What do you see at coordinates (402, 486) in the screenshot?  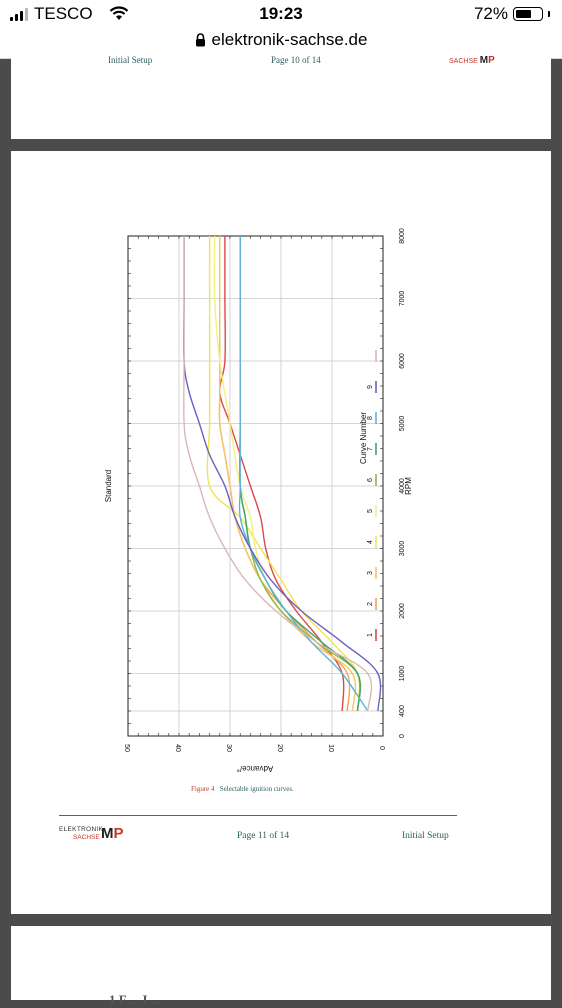 I see `tick-label-rpm: 4000` at bounding box center [402, 486].